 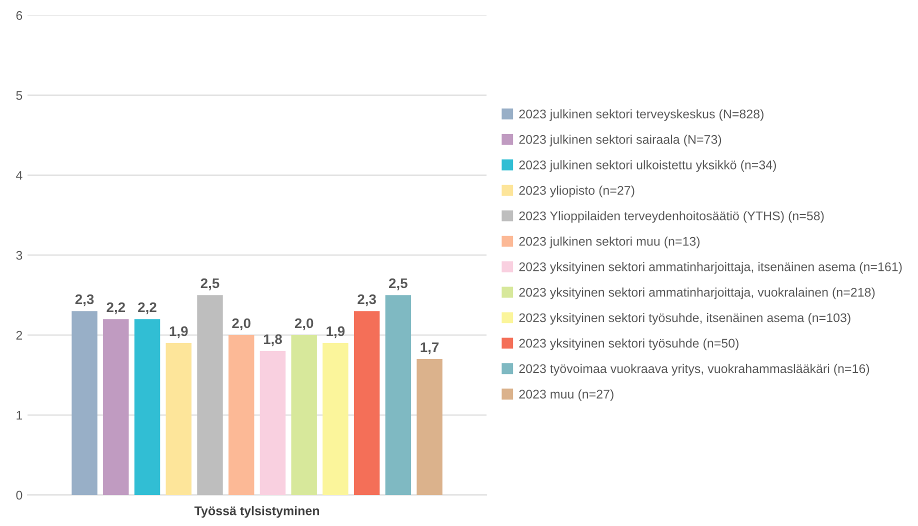 What do you see at coordinates (429, 348) in the screenshot?
I see `data-label: 1,7` at bounding box center [429, 348].